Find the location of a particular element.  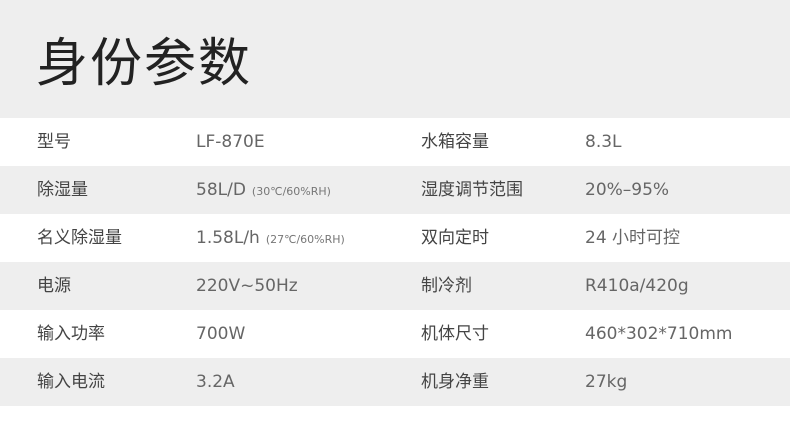

spec-value-text: 3.2A is located at coordinates (215, 382).